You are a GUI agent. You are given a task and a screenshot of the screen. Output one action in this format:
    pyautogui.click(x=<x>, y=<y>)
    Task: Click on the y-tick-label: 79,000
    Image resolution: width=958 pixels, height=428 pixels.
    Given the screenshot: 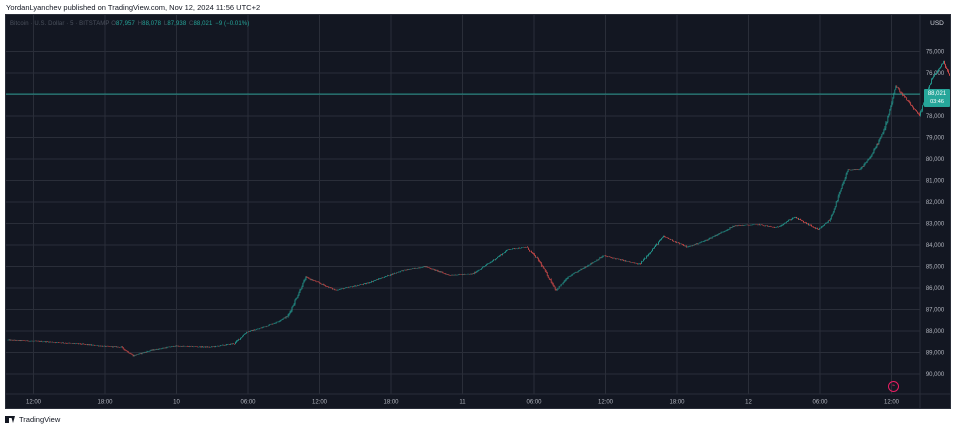 What is the action you would take?
    pyautogui.click(x=935, y=139)
    